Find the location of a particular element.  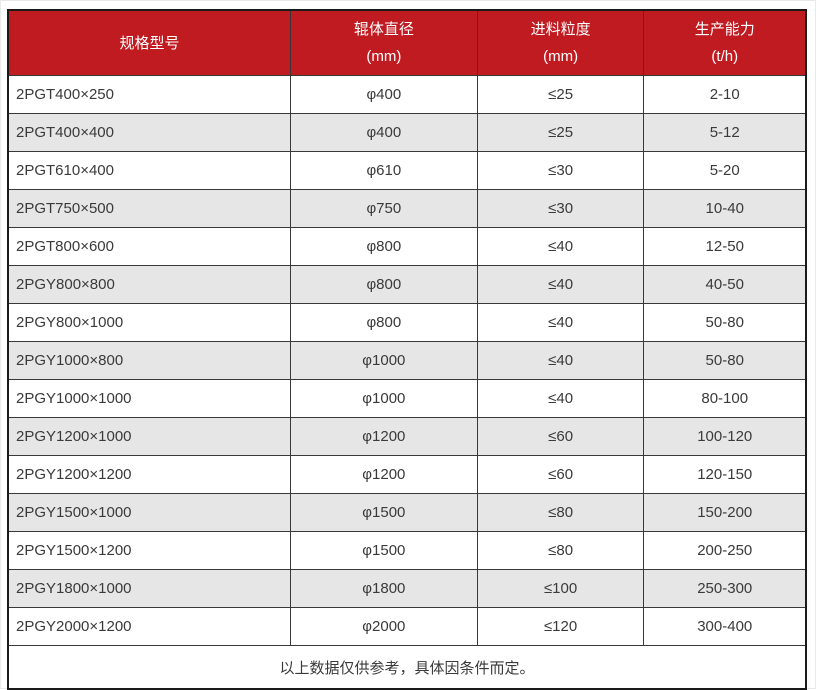

table-row: 2PGY1500×1000 φ1500 ≤80 150-200 is located at coordinates (407, 512).